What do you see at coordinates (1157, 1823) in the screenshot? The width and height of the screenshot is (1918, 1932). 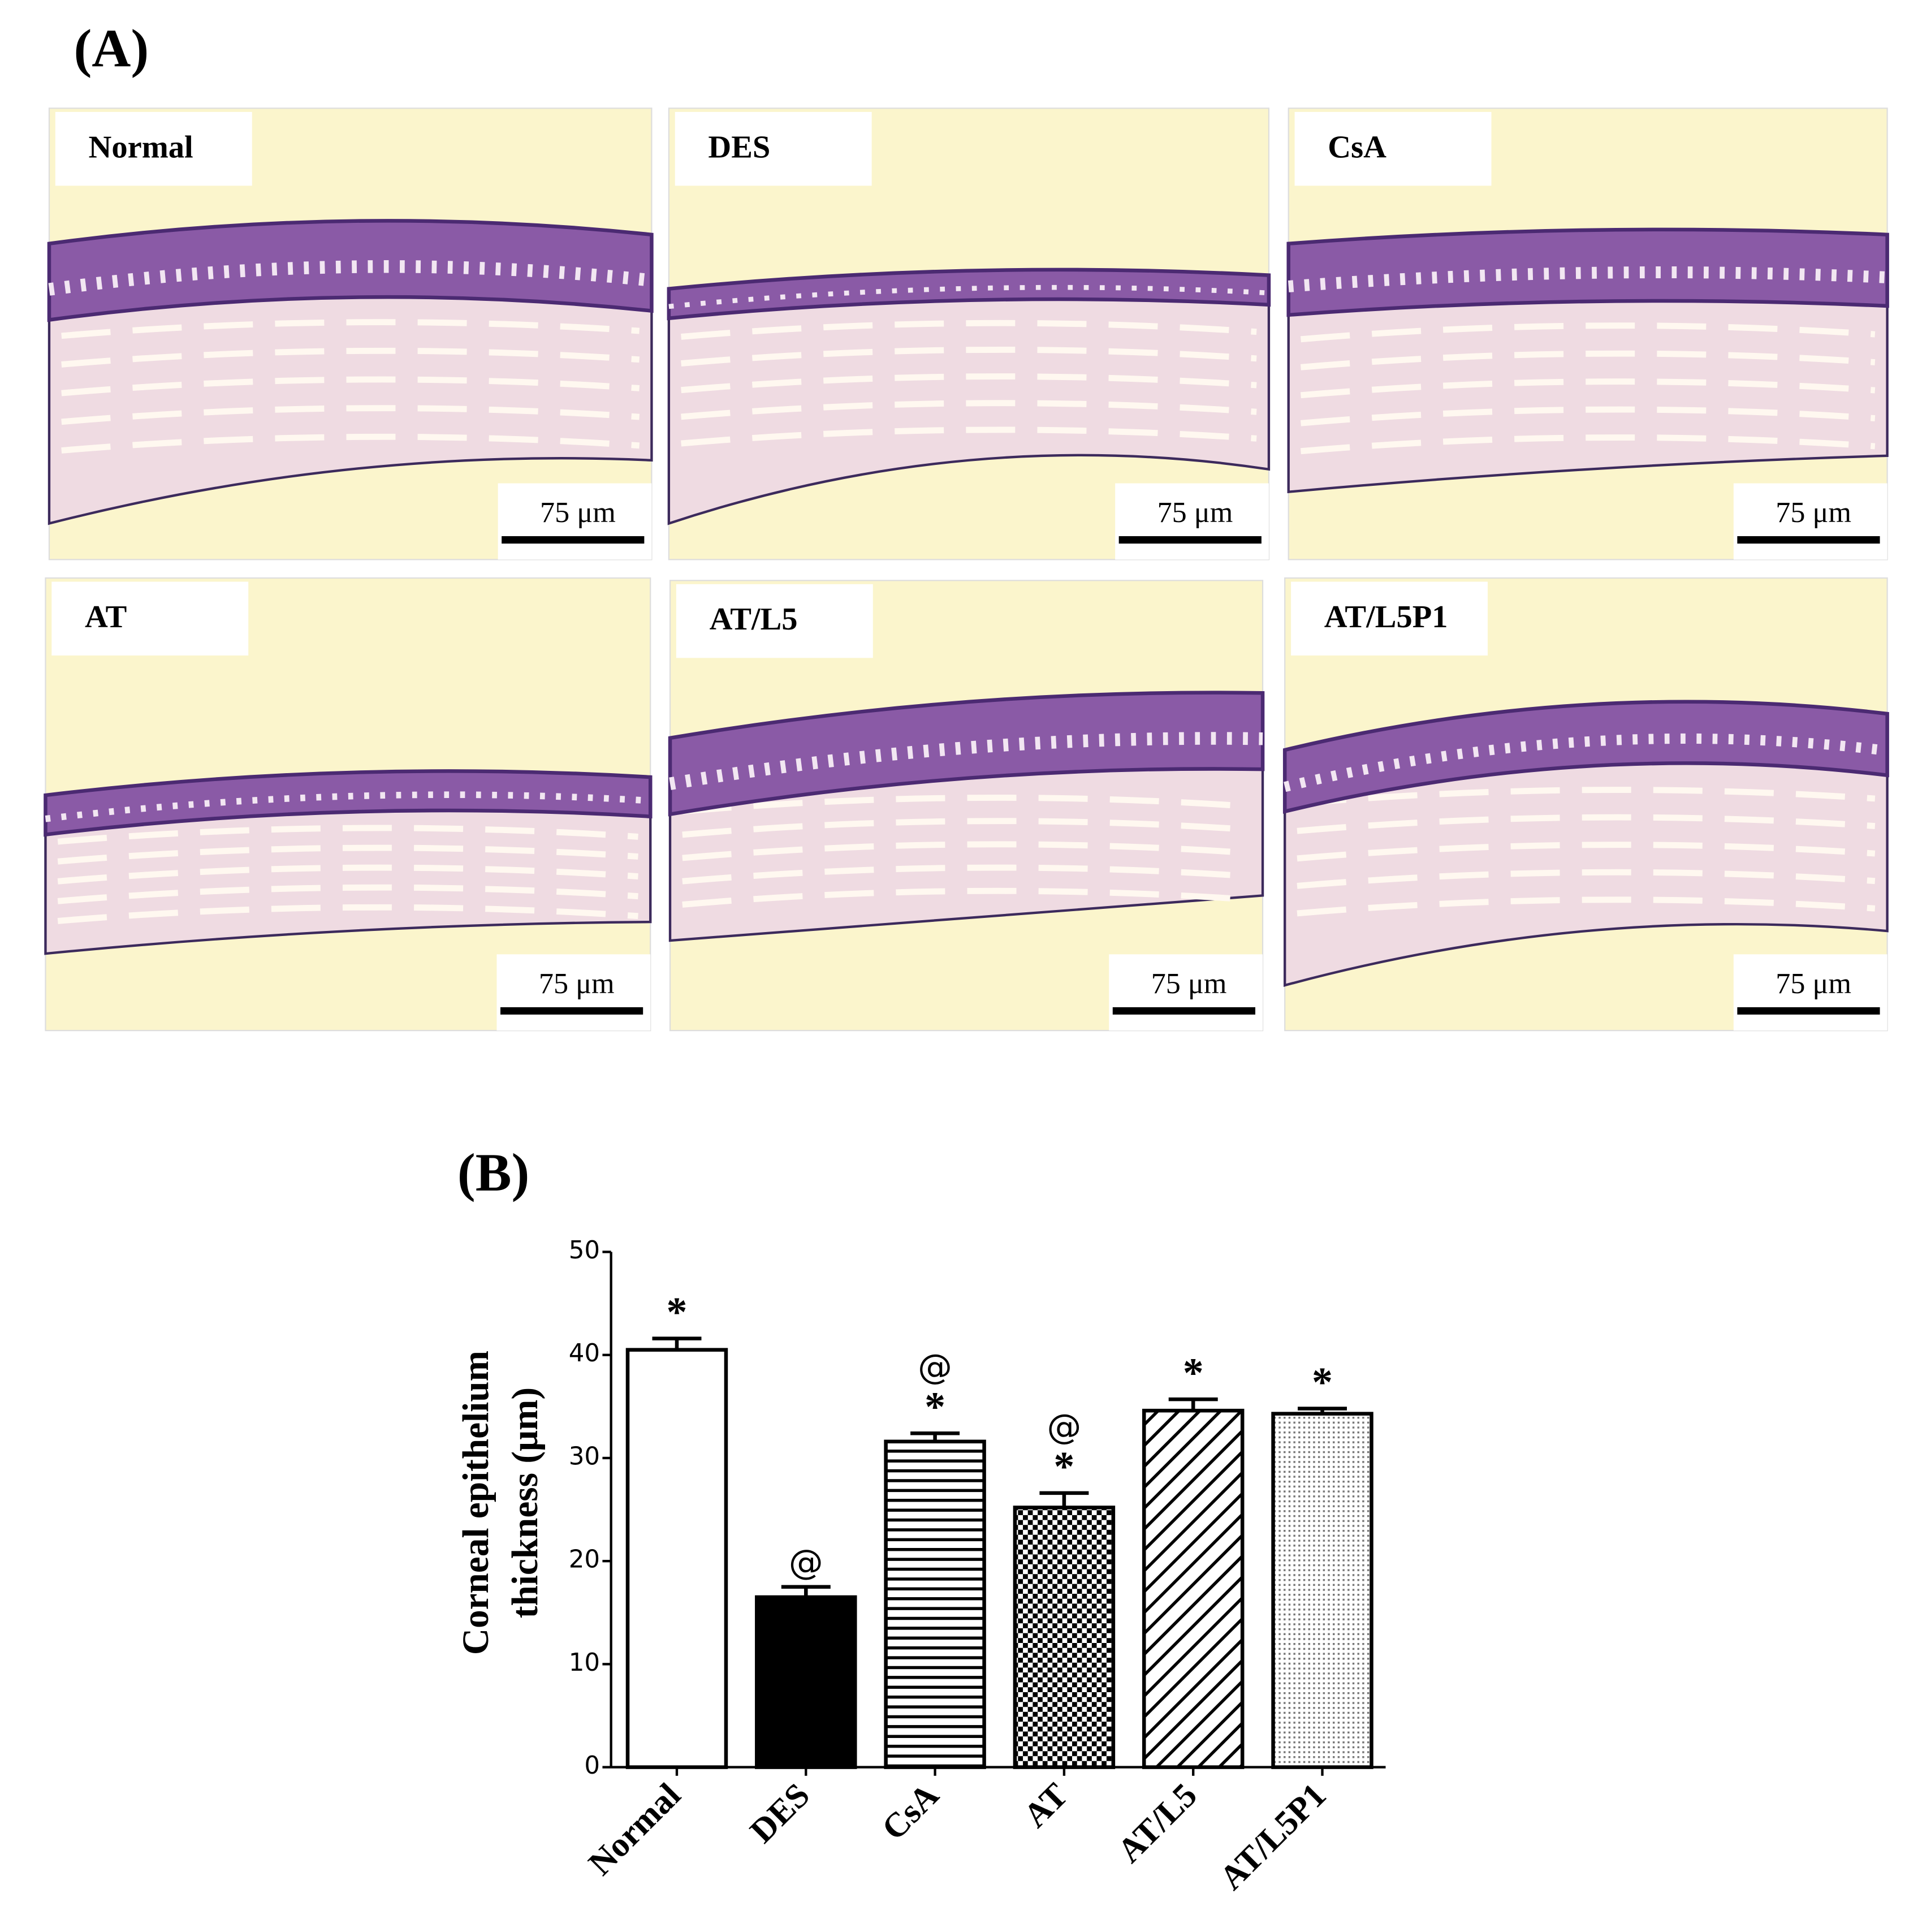 I see `x-tick-label: AT/L5` at bounding box center [1157, 1823].